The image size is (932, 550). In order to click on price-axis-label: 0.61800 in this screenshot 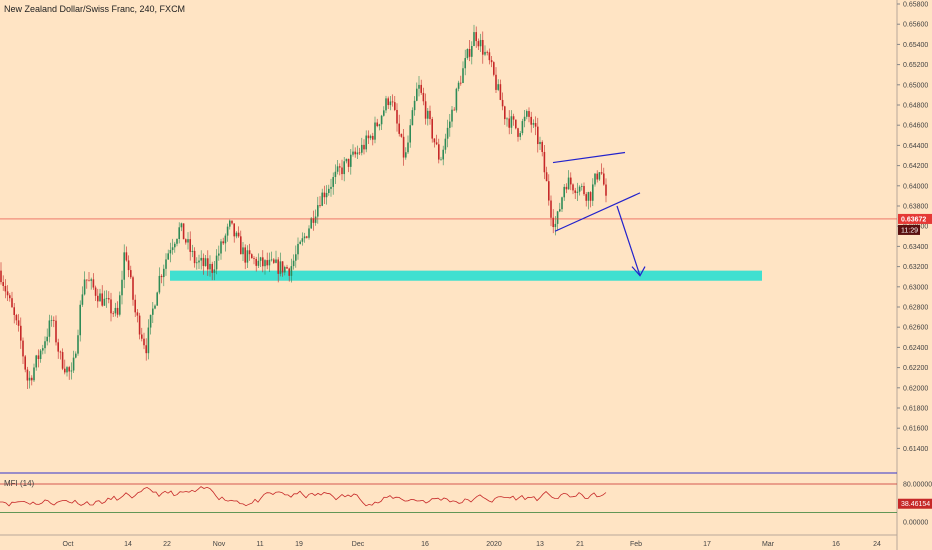, I will do `click(915, 409)`.